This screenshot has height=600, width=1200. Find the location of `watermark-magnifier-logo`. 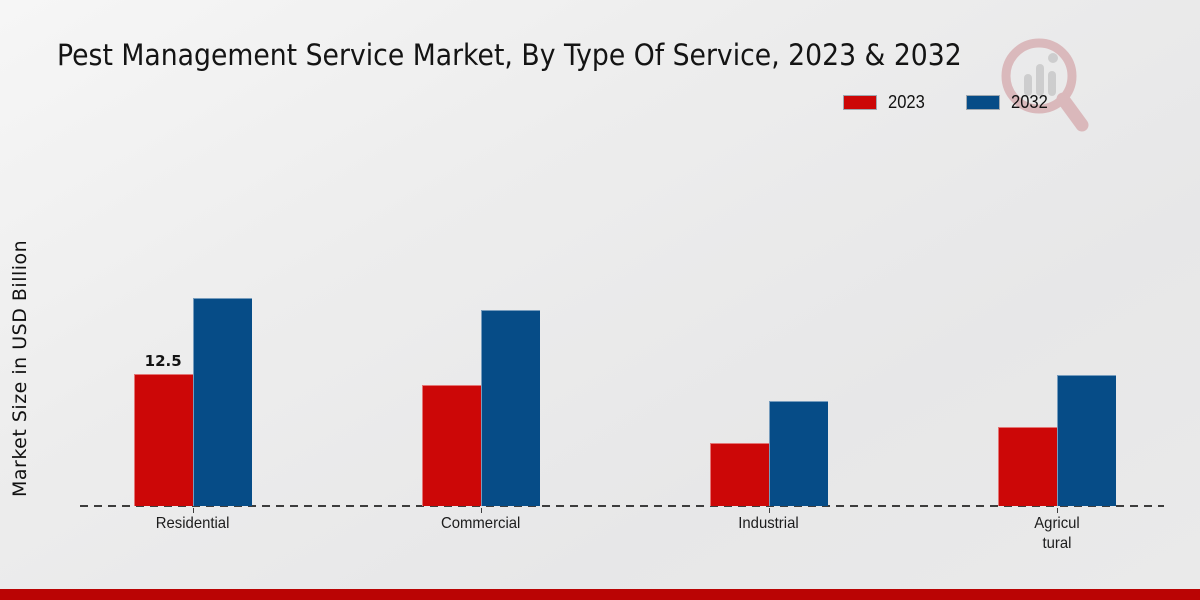

watermark-magnifier-logo is located at coordinates (1045, 85).